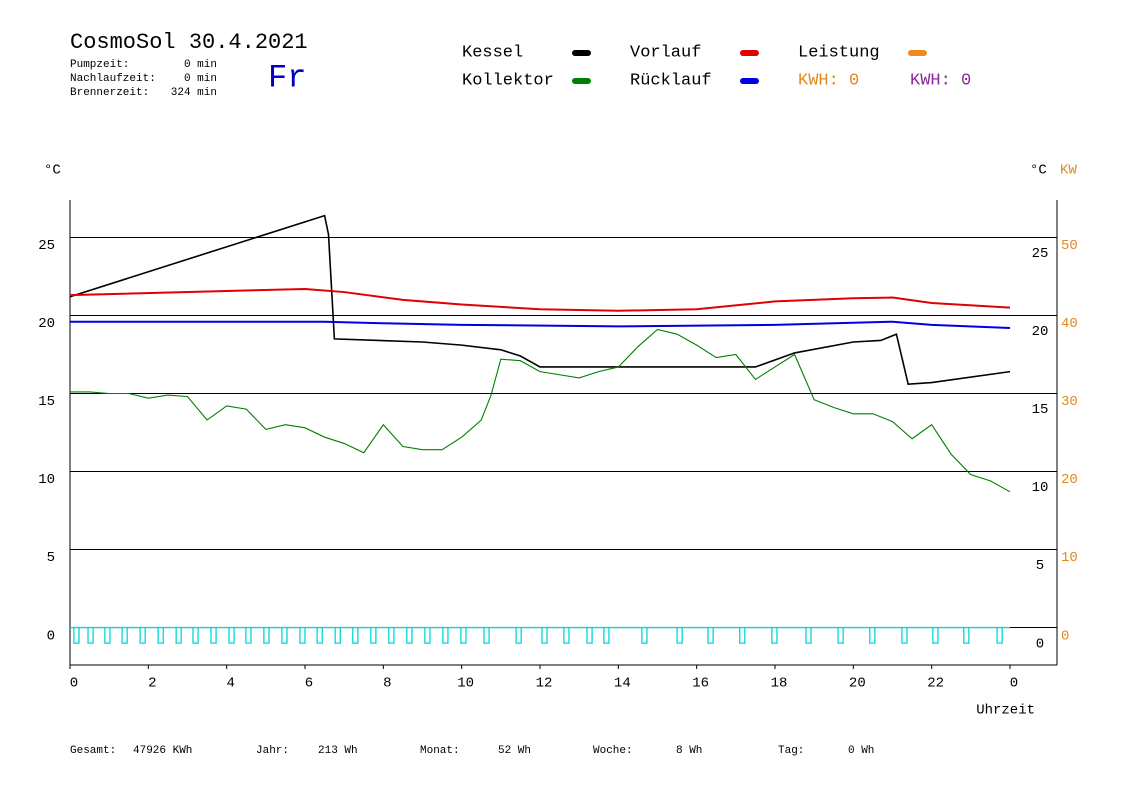 This screenshot has width=1148, height=812. Describe the element at coordinates (109, 93) in the screenshot. I see `info-label: Brennerzeit:` at that location.